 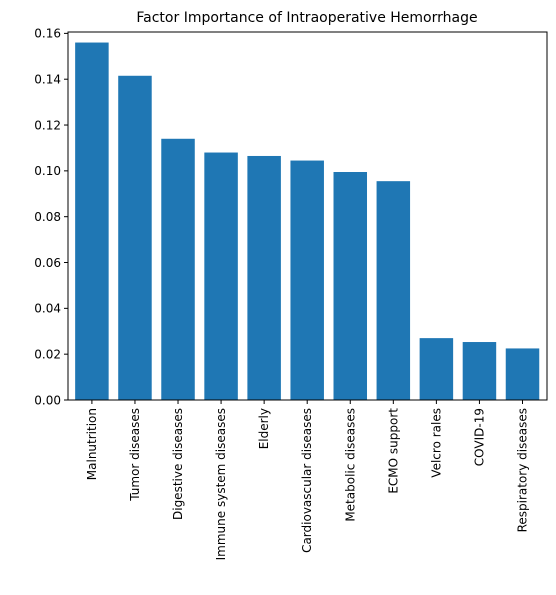 I want to click on y-tick-label: 0.04, so click(x=47, y=309).